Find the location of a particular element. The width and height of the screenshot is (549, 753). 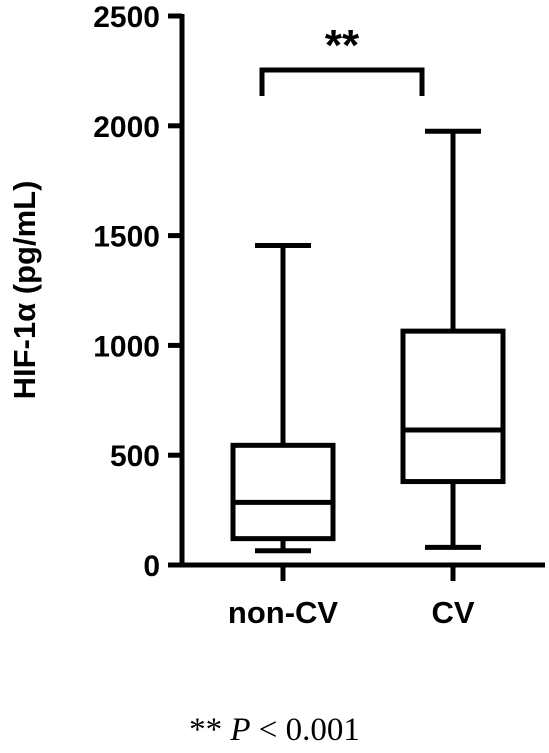

y-tick-label: 0 is located at coordinates (151, 566).